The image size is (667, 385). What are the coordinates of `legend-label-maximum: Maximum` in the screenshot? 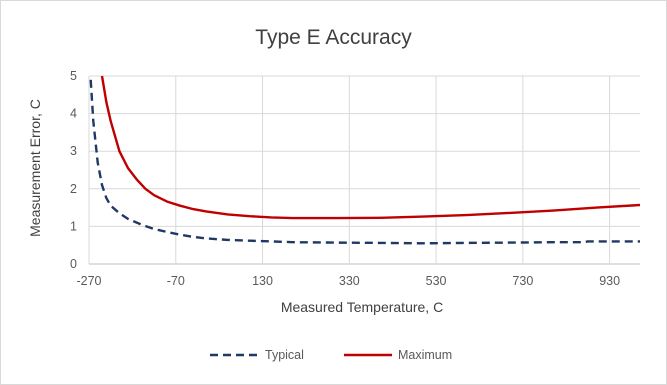 It's located at (425, 355).